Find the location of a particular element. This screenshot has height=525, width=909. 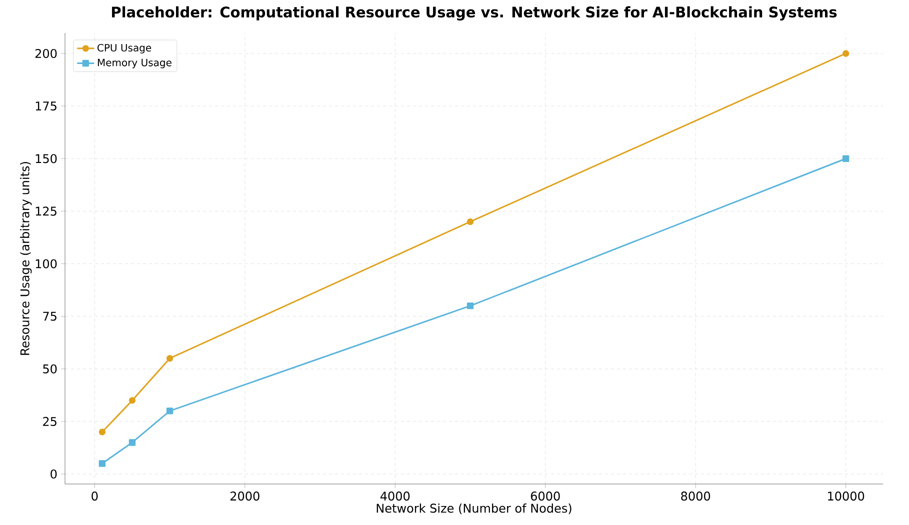

x-tick-label: 6000 is located at coordinates (545, 496).